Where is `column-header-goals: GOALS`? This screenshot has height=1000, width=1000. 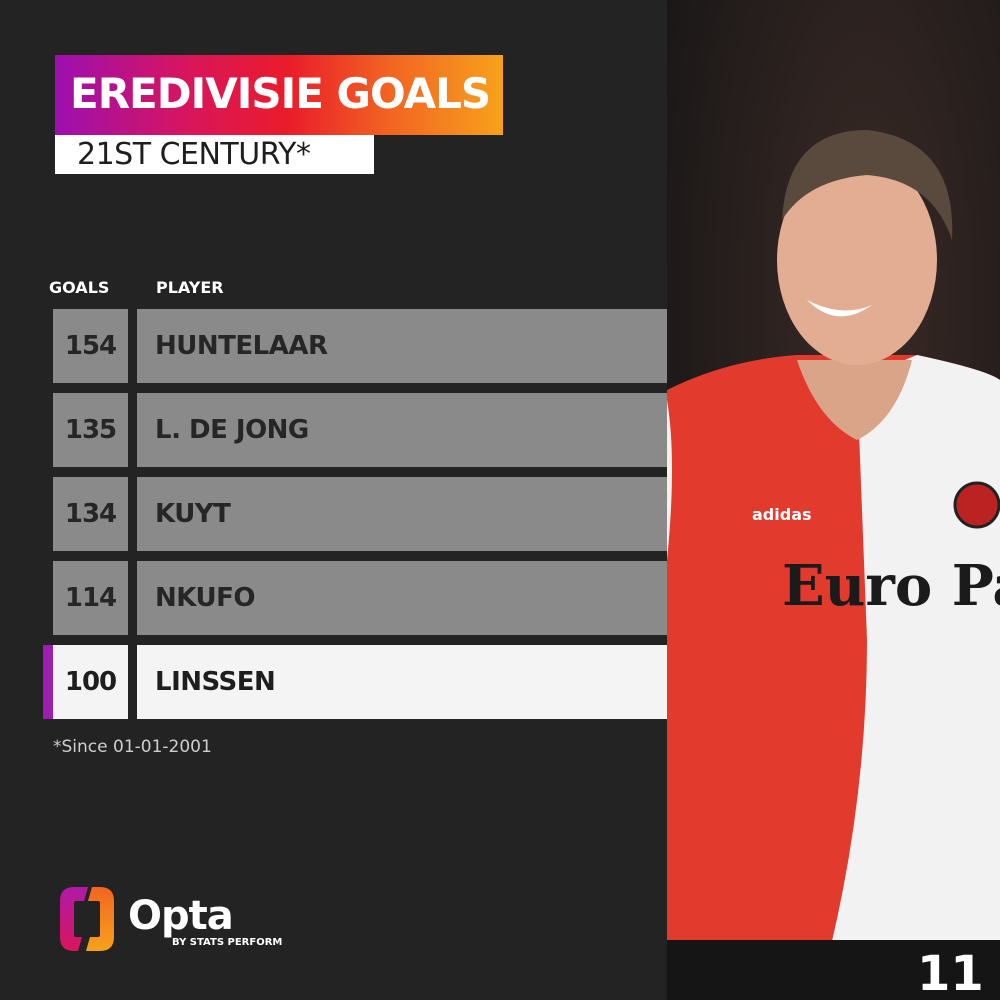
column-header-goals: GOALS is located at coordinates (79, 287).